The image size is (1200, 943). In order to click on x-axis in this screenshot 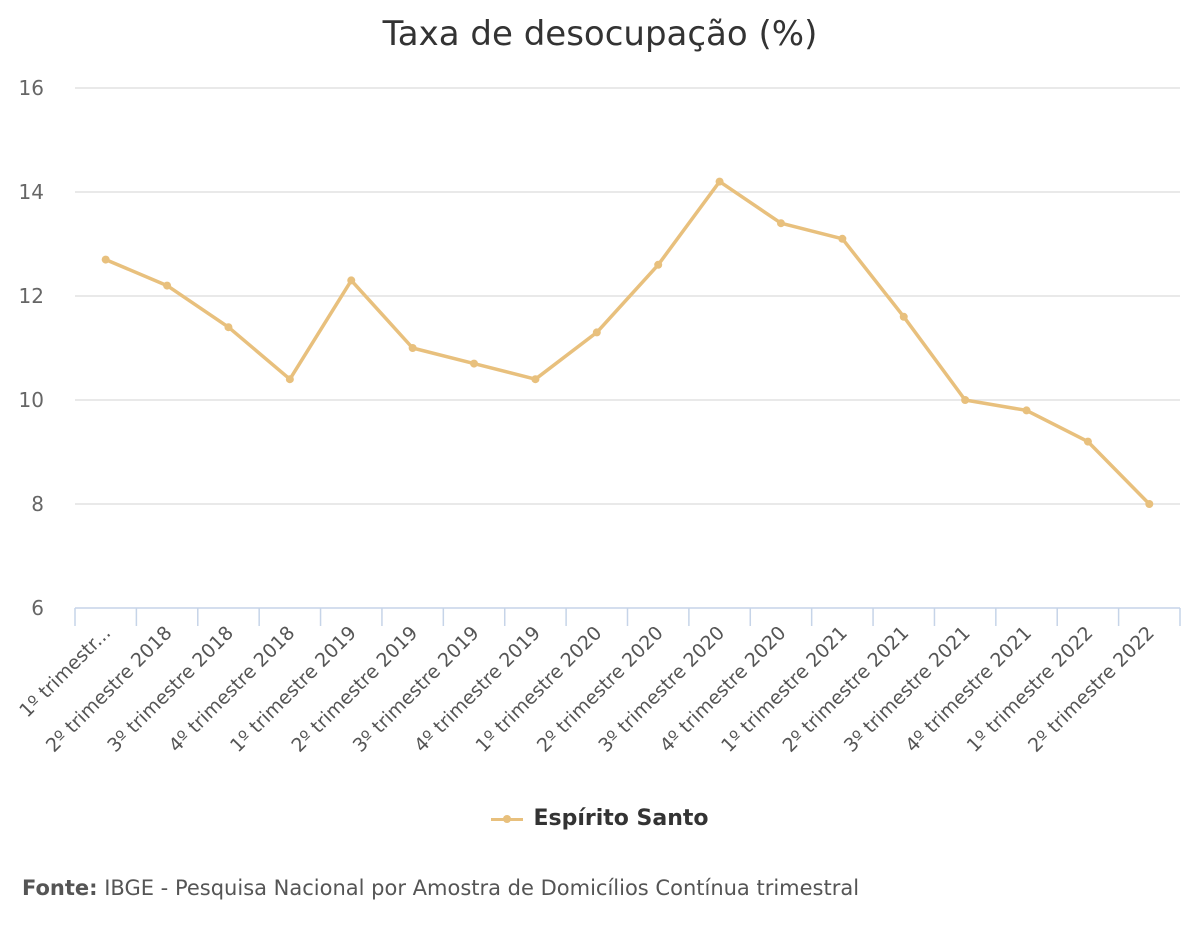, I will do `click(627, 616)`.